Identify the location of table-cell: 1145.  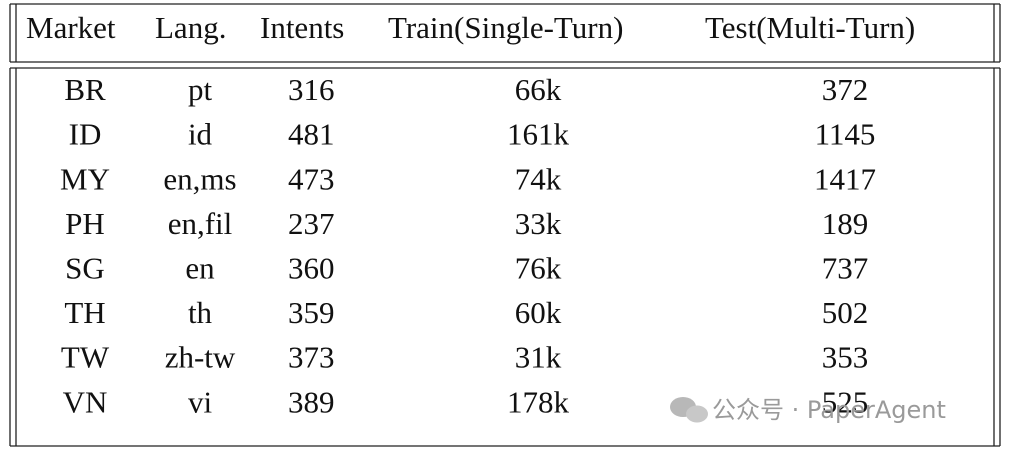
(845, 134).